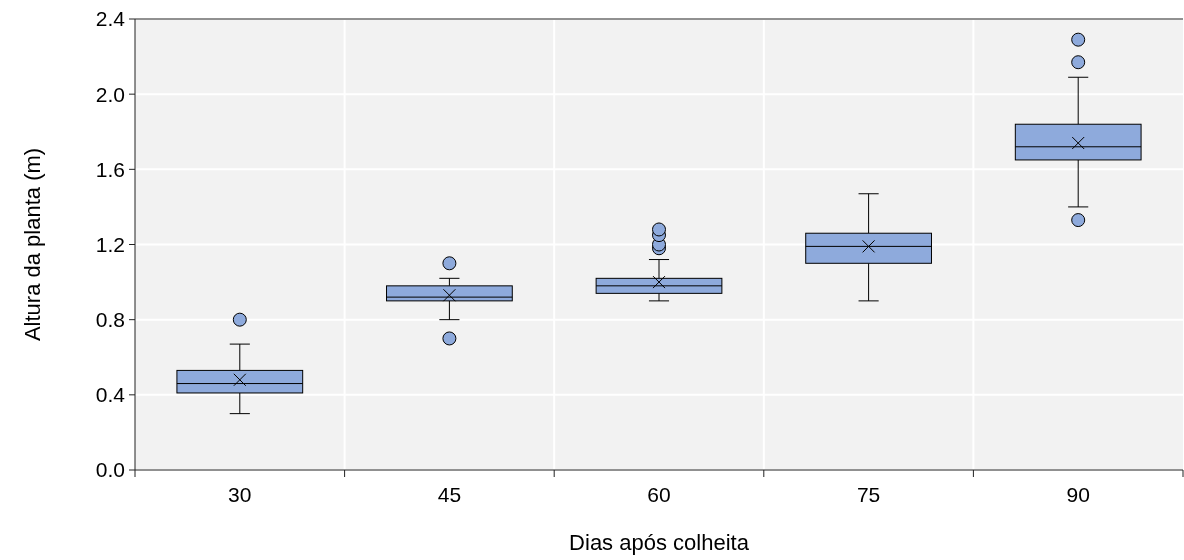  I want to click on y-tick-label: 2.0, so click(110, 94).